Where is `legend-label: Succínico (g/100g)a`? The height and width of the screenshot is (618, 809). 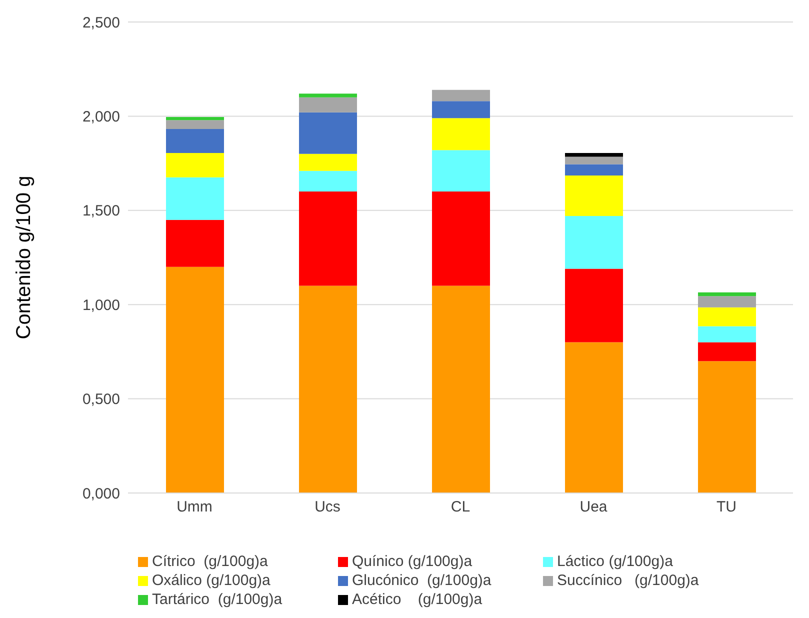 legend-label: Succínico (g/100g)a is located at coordinates (628, 580).